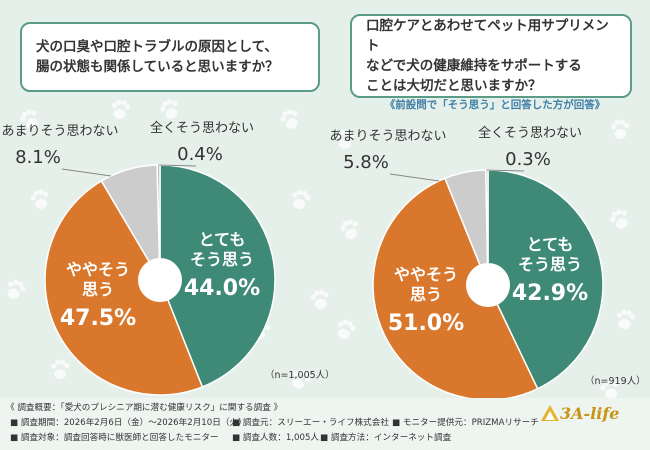 This screenshot has height=450, width=650. What do you see at coordinates (474, 66) in the screenshot?
I see `question-2-line-2: などで犬の健康維持をサポートする` at bounding box center [474, 66].